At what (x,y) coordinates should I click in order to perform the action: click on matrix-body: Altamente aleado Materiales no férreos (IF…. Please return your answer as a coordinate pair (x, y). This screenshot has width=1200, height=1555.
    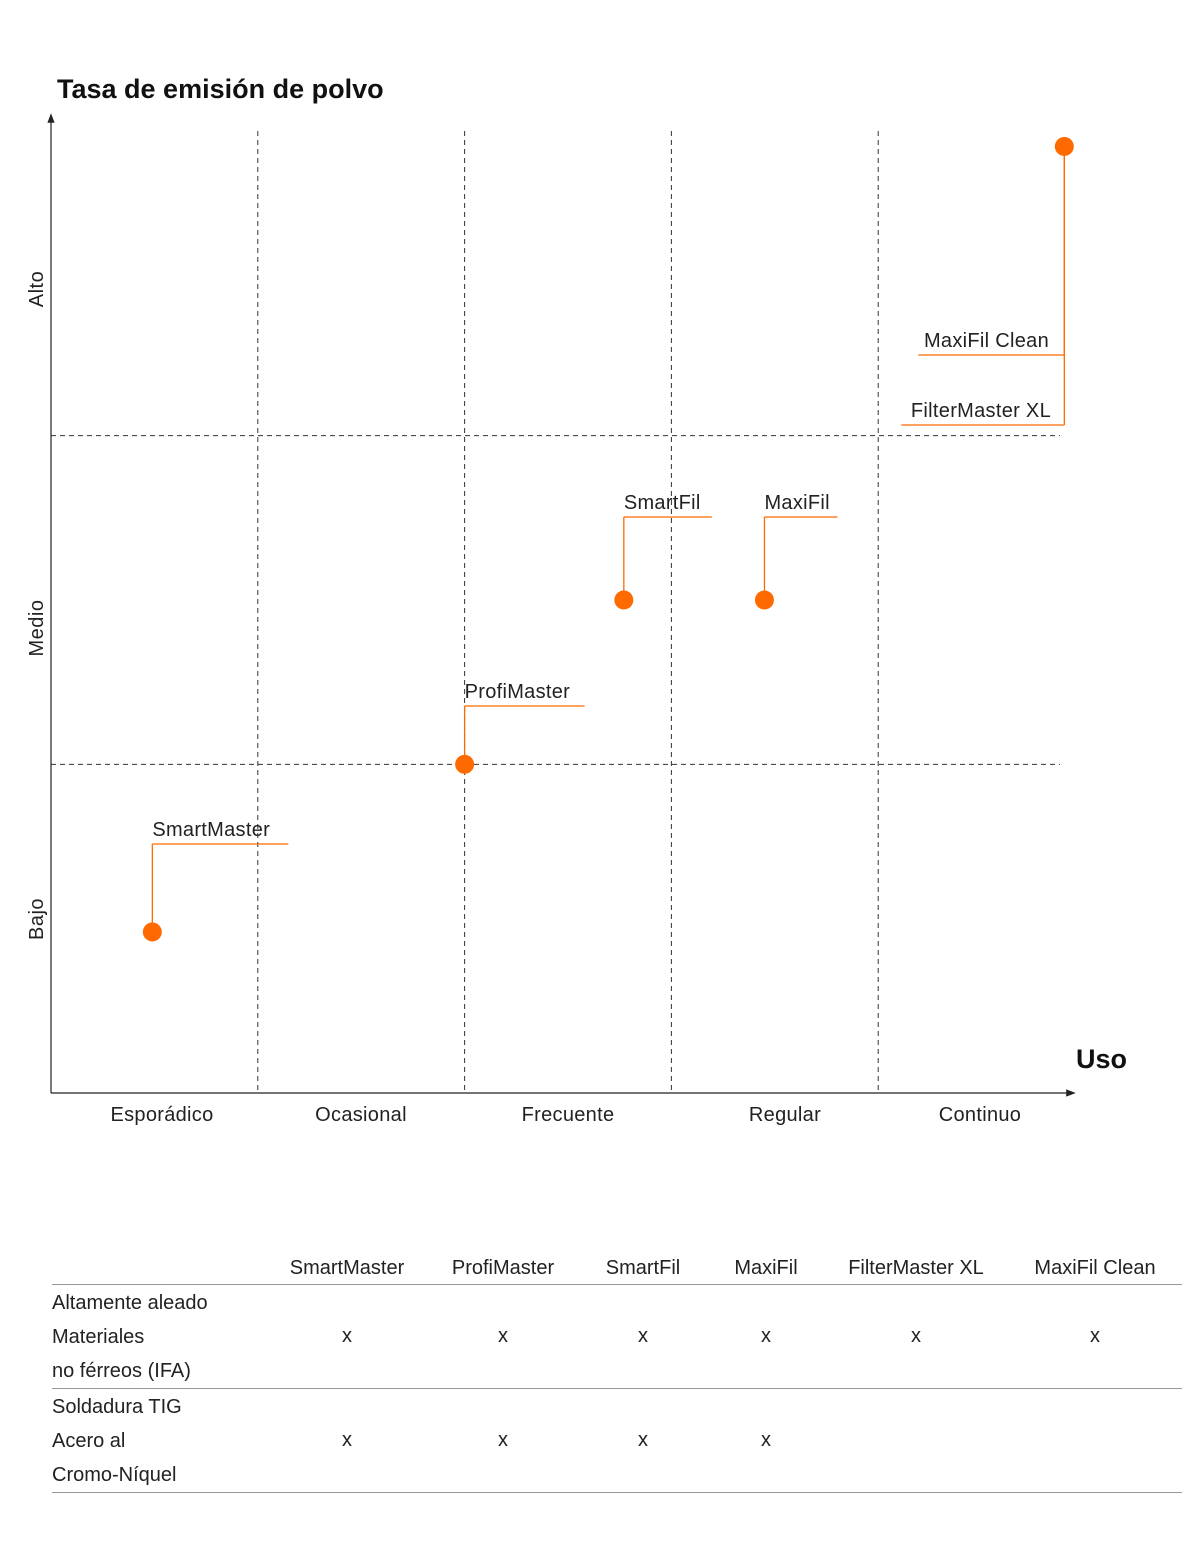
    Looking at the image, I should click on (617, 1389).